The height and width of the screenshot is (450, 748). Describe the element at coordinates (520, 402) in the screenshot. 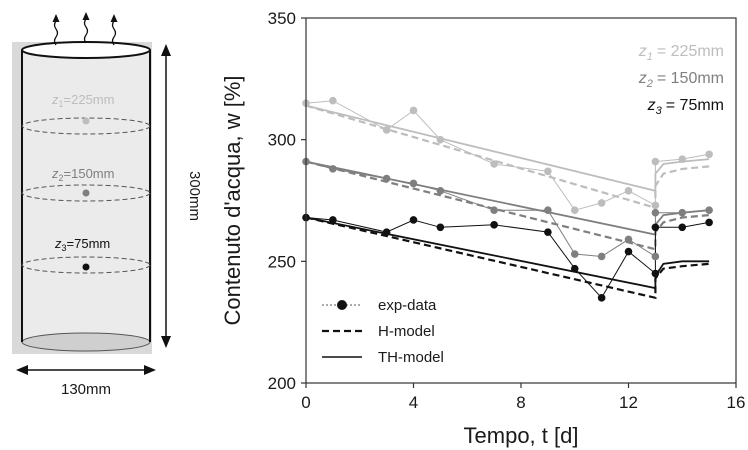

I see `x-tick-label: 8` at that location.